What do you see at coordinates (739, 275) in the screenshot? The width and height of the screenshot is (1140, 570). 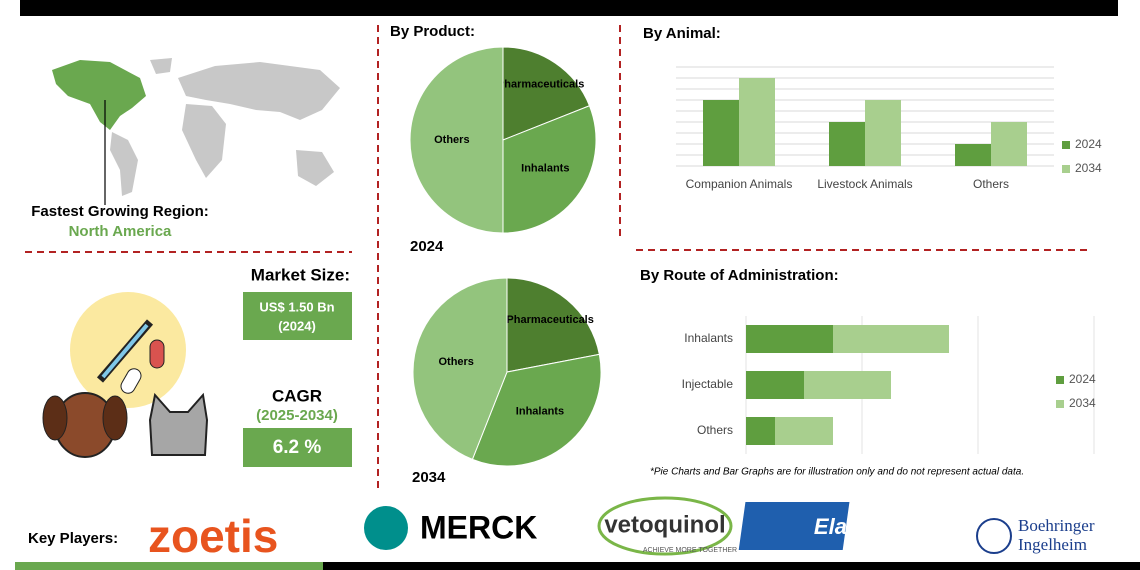 I see `chart-title: By Route of Administration:` at bounding box center [739, 275].